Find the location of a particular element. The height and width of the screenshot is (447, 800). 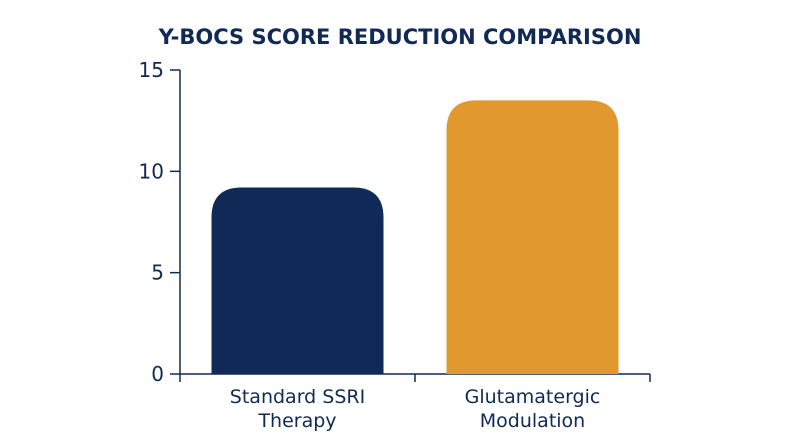

y-tick-label: 0 is located at coordinates (157, 374).